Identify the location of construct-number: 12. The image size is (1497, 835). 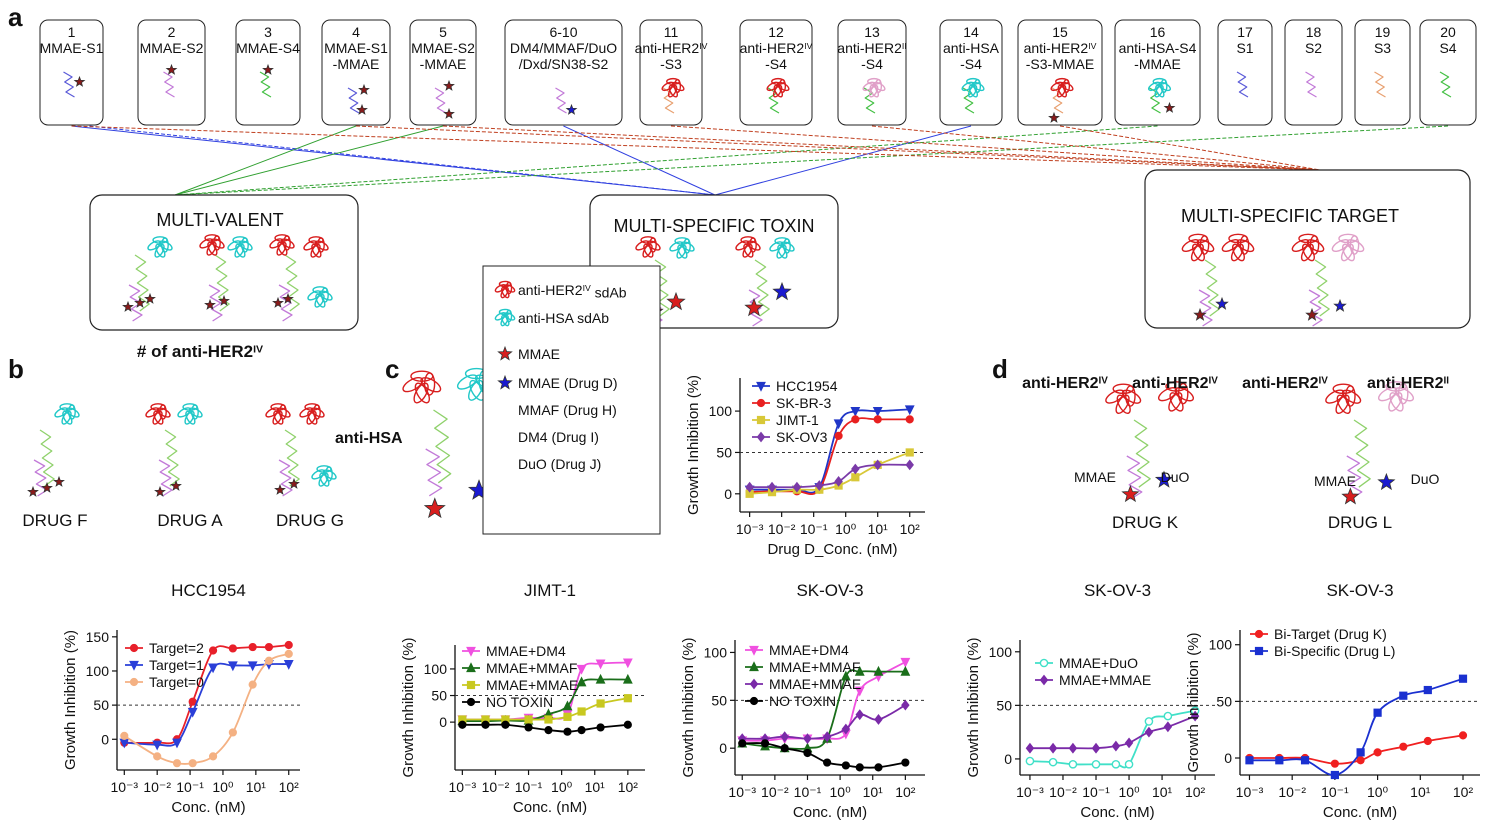
(776, 32).